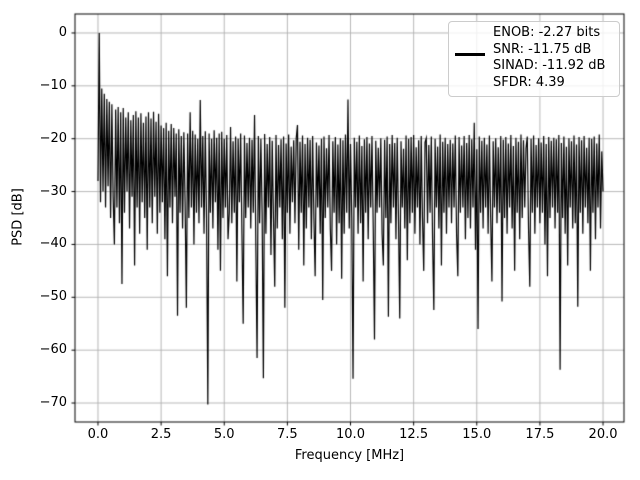  Describe the element at coordinates (603, 434) in the screenshot. I see `x-tick-label: 20.0` at that location.